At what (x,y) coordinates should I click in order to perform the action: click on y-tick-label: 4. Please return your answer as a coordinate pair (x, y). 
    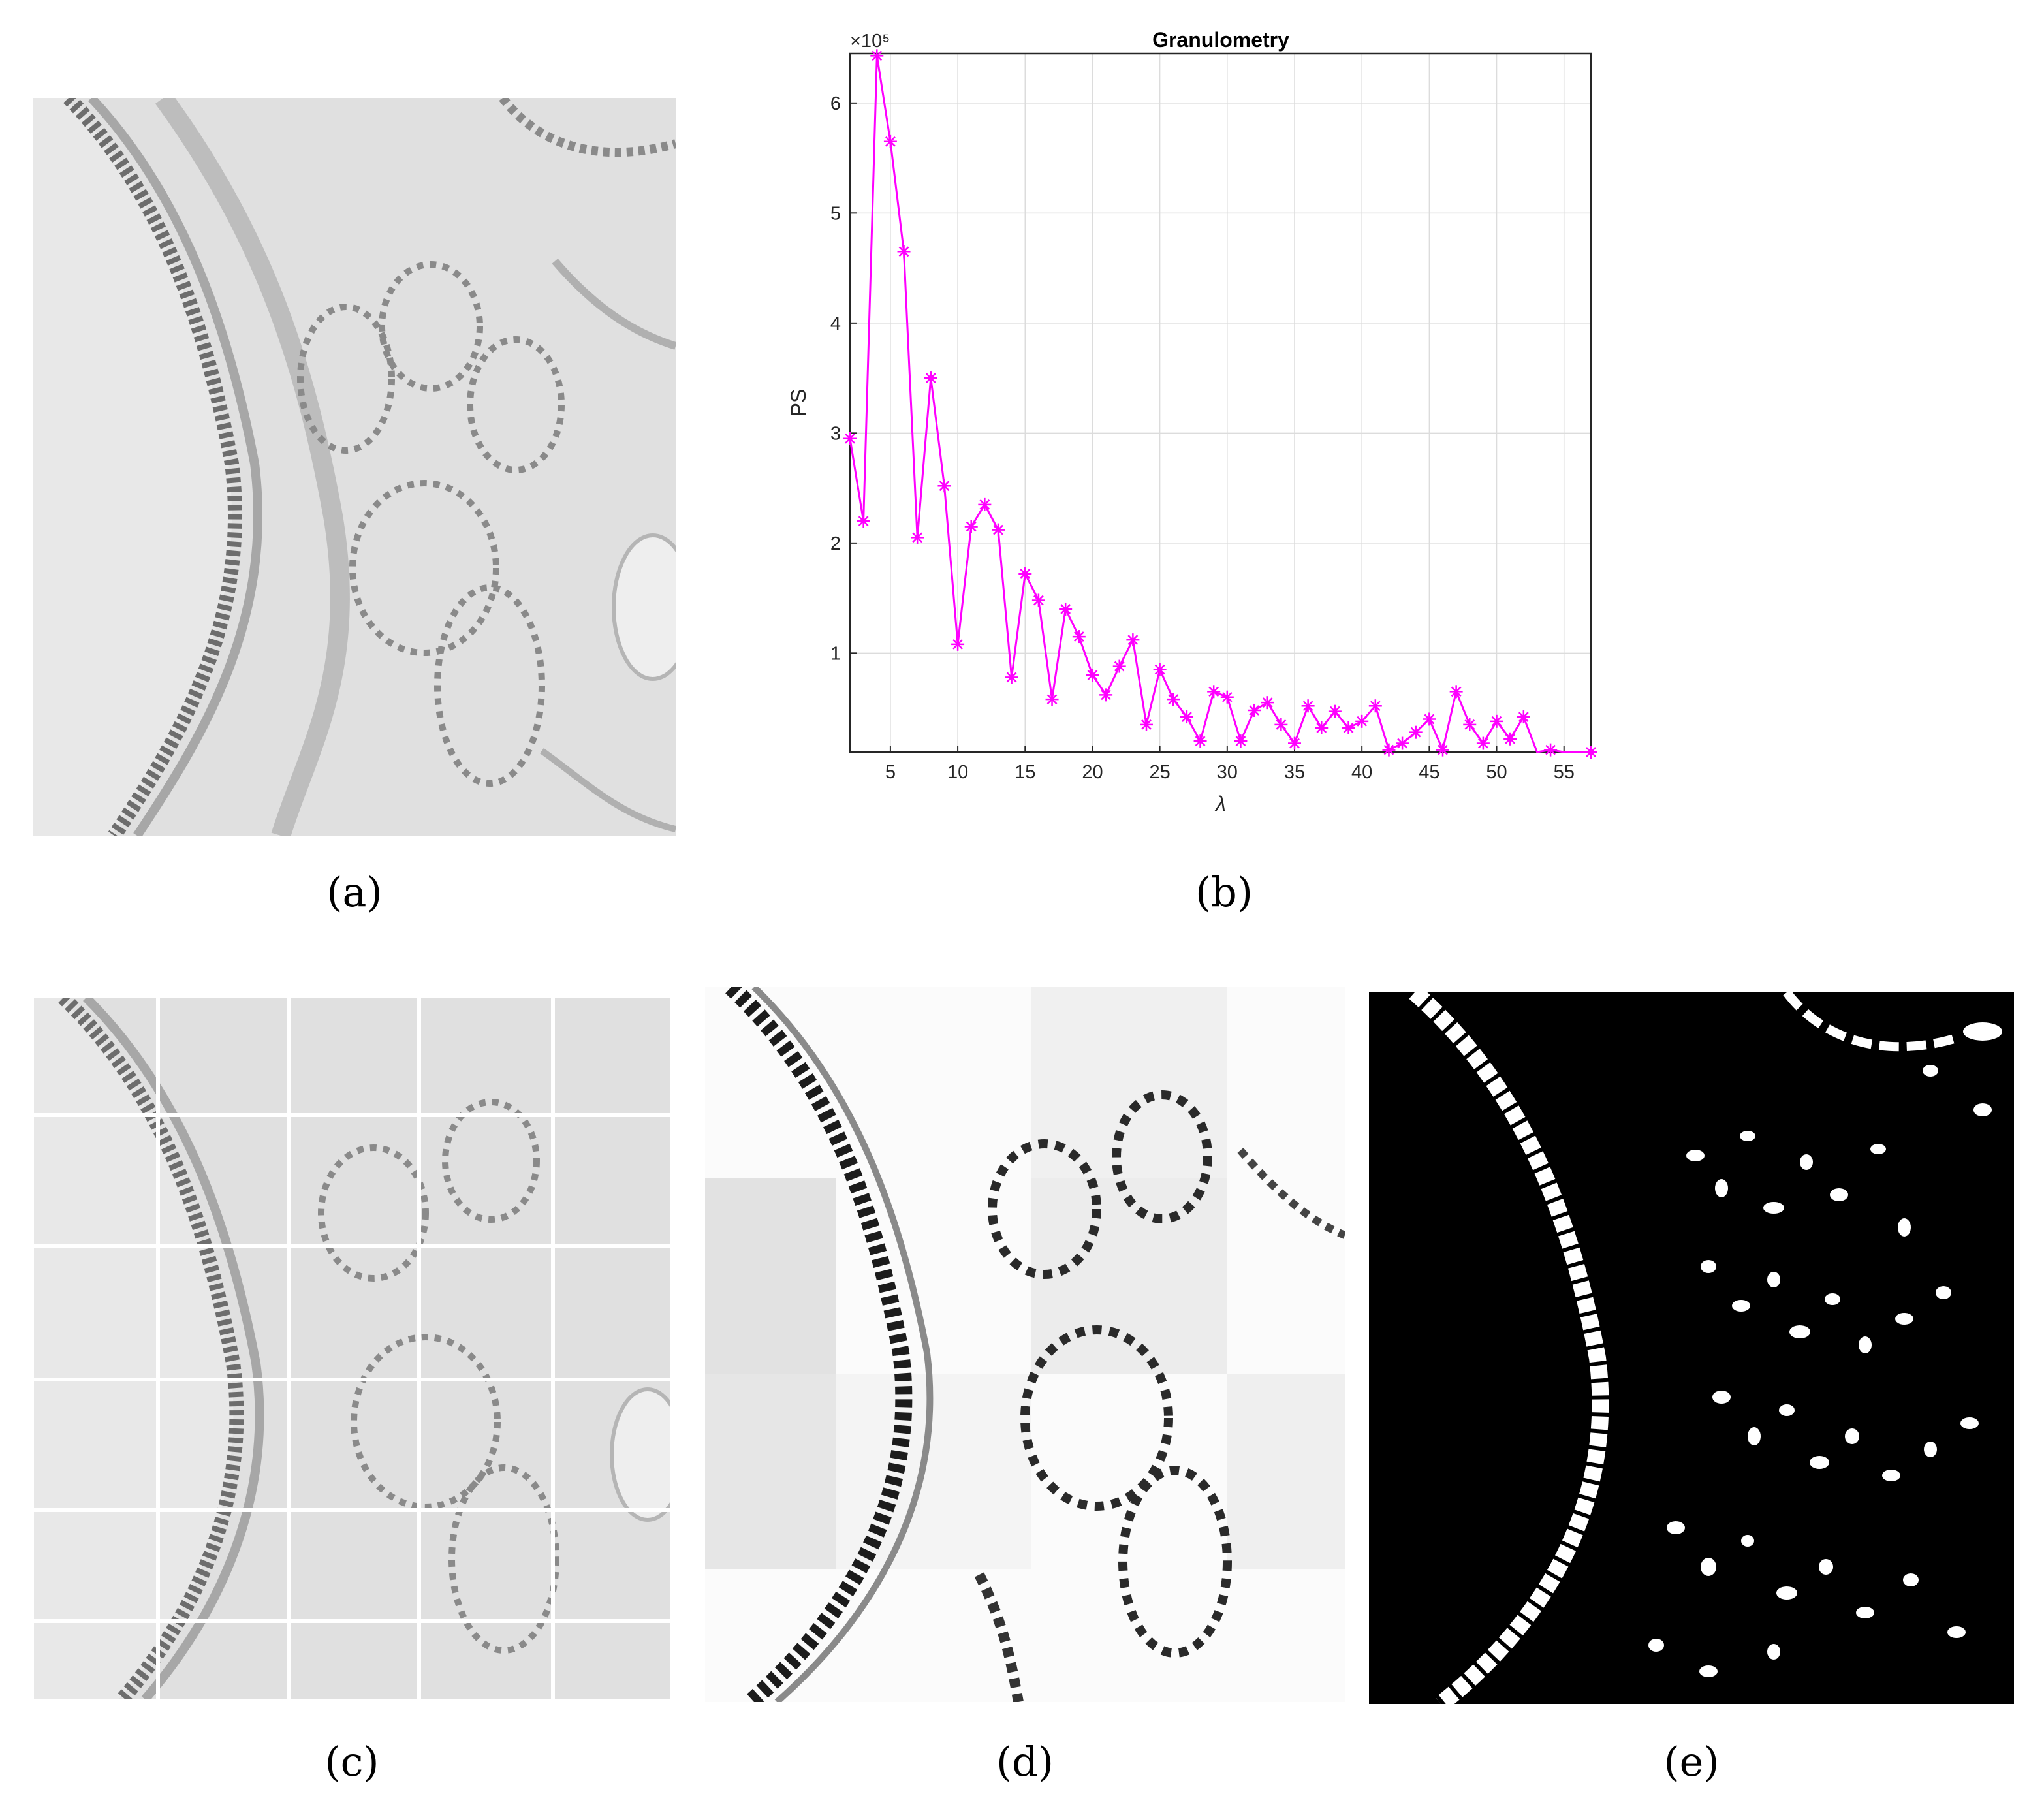
    Looking at the image, I should click on (835, 323).